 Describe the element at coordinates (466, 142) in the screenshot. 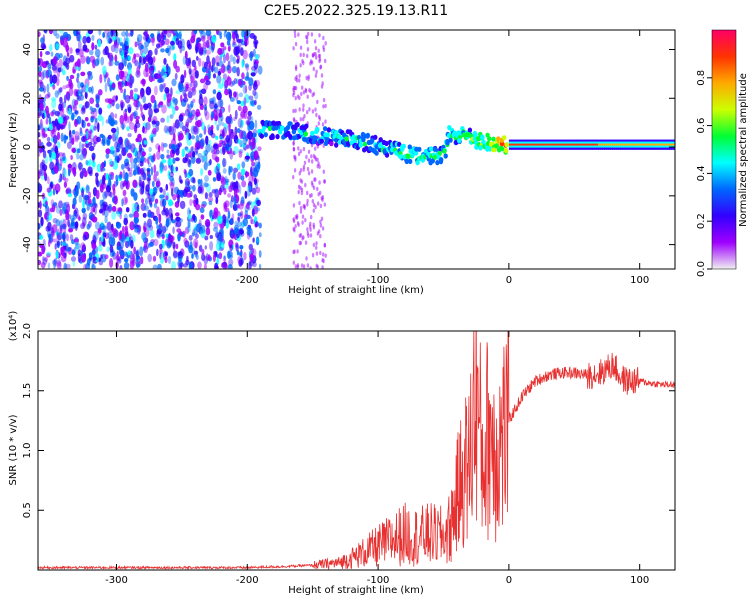

I see `spectrogram-trace` at that location.